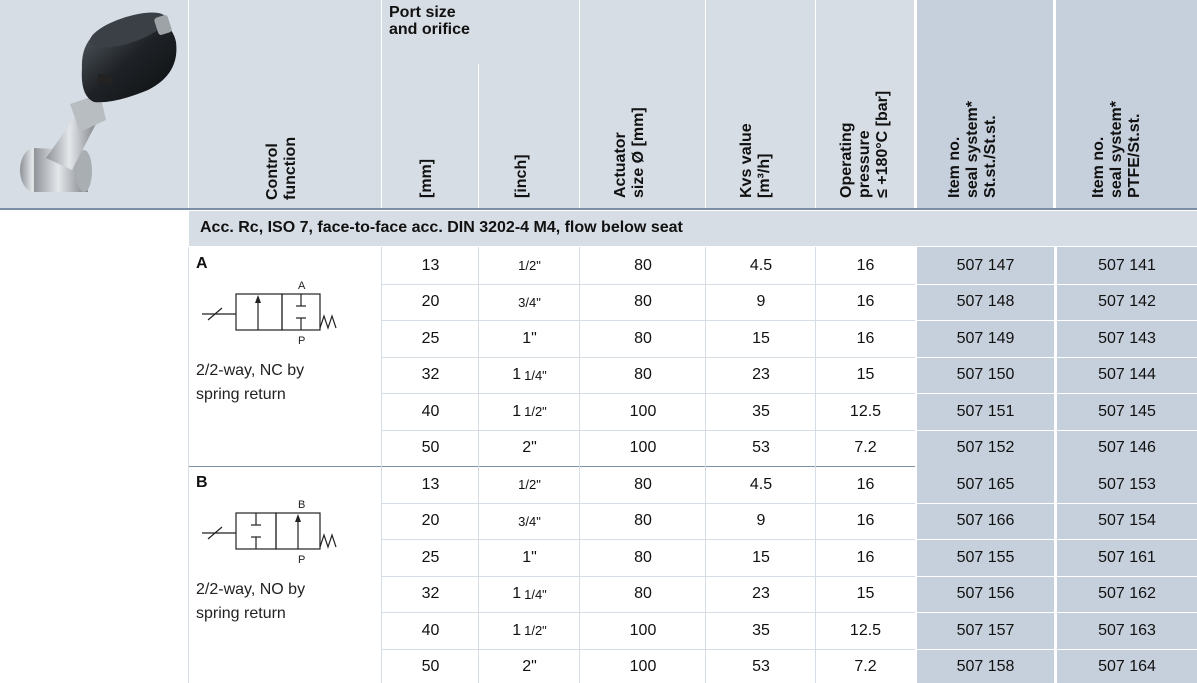  Describe the element at coordinates (301, 559) in the screenshot. I see `port-label-bottom: P` at that location.